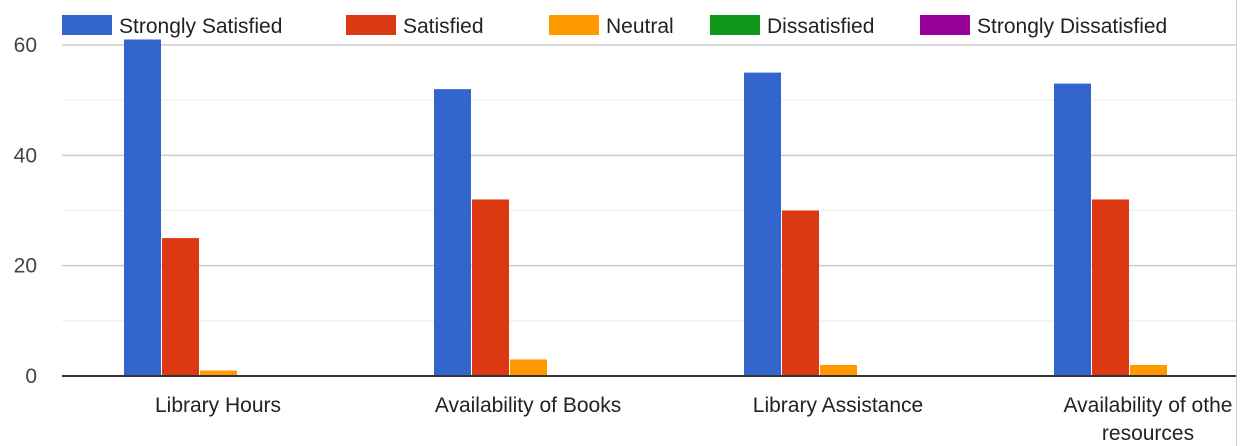 Image resolution: width=1252 pixels, height=446 pixels. What do you see at coordinates (1148, 405) in the screenshot?
I see `x-category-label: Availability of othe` at bounding box center [1148, 405].